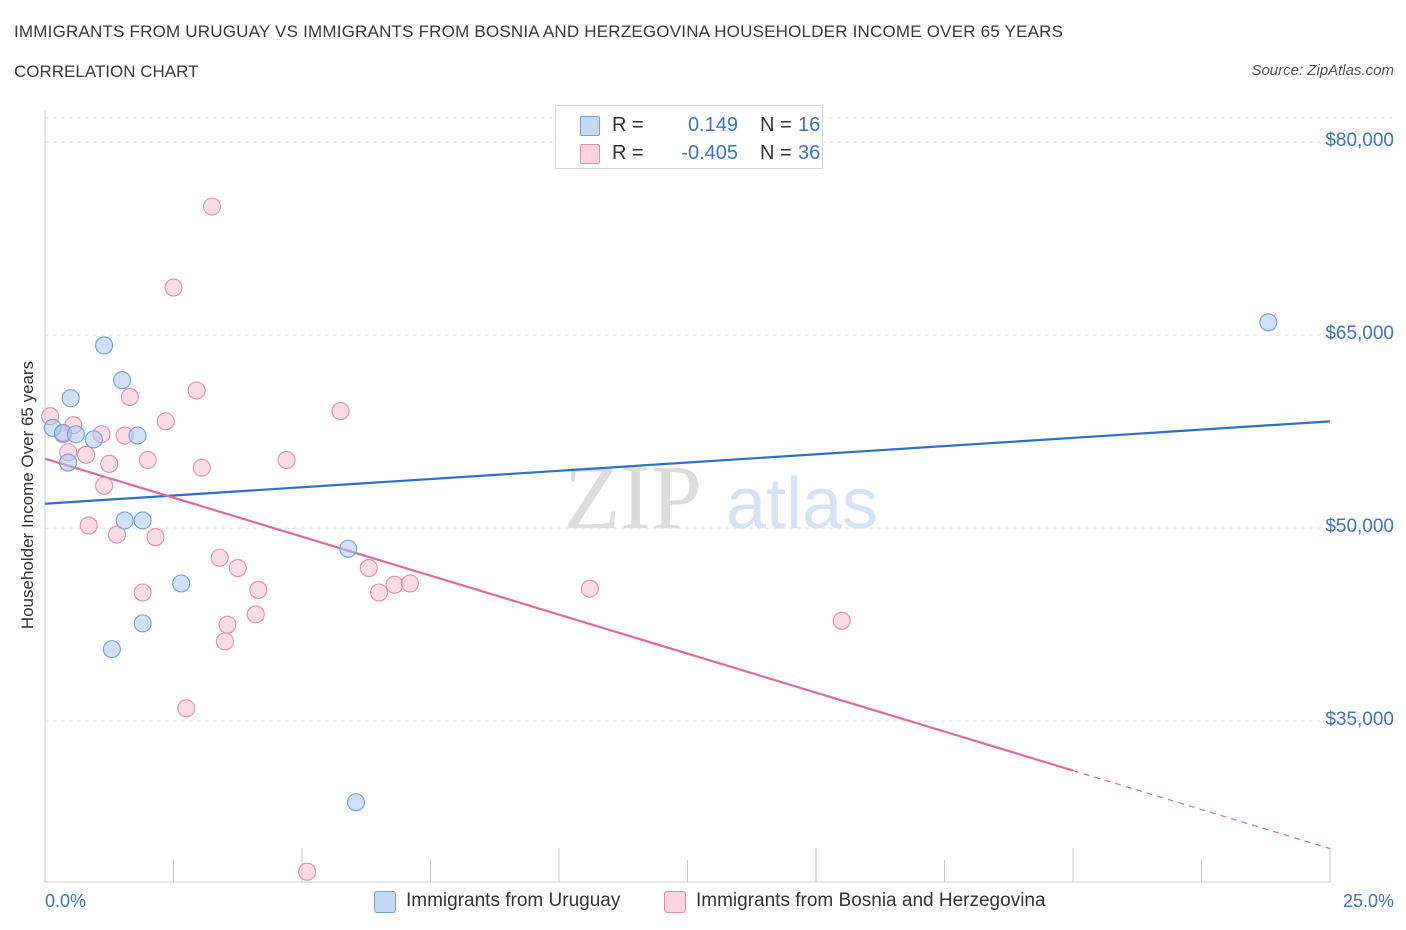 The image size is (1406, 930). What do you see at coordinates (1359, 334) in the screenshot?
I see `y-tick-label: $65,000` at bounding box center [1359, 334].